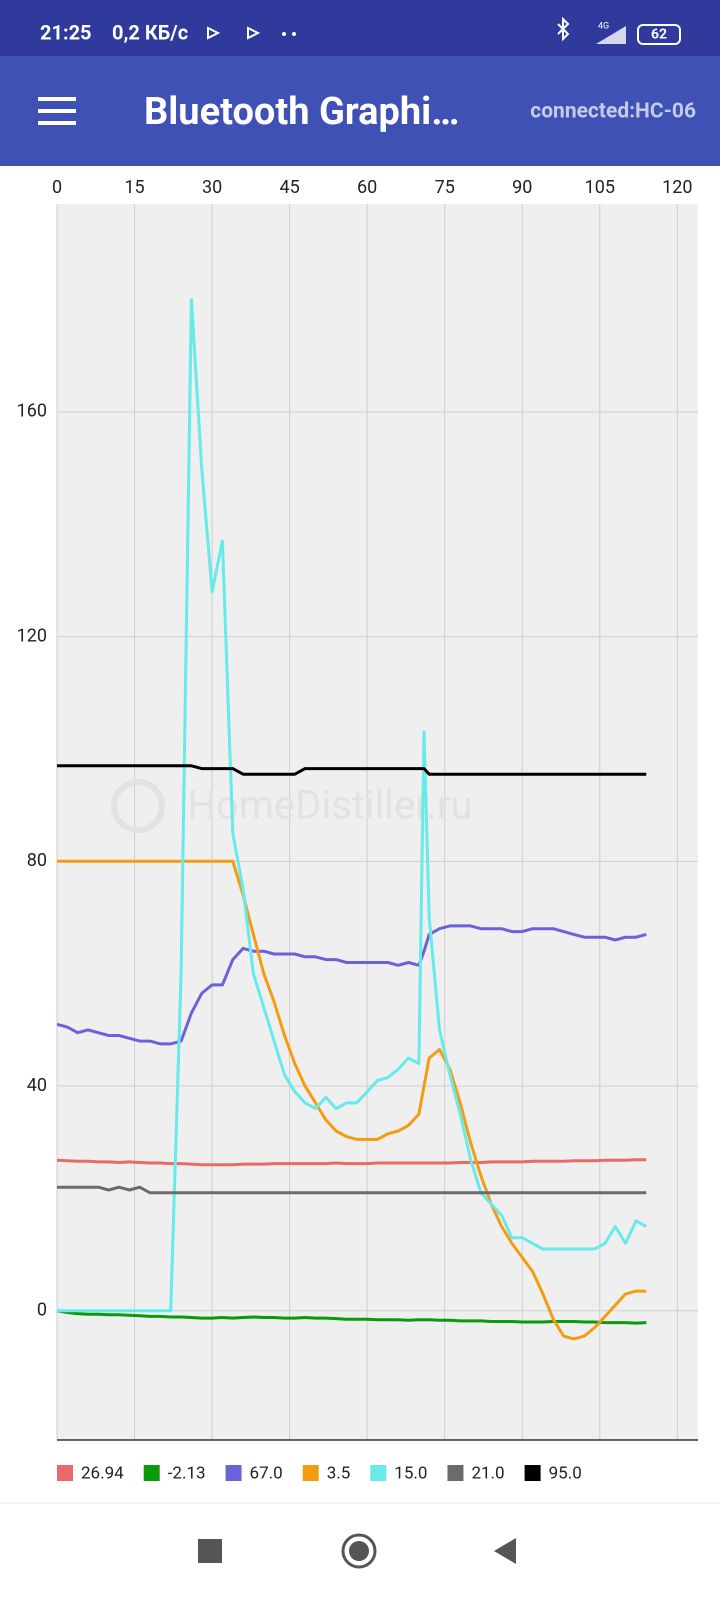  Describe the element at coordinates (505, 1551) in the screenshot. I see `nav-back` at that location.